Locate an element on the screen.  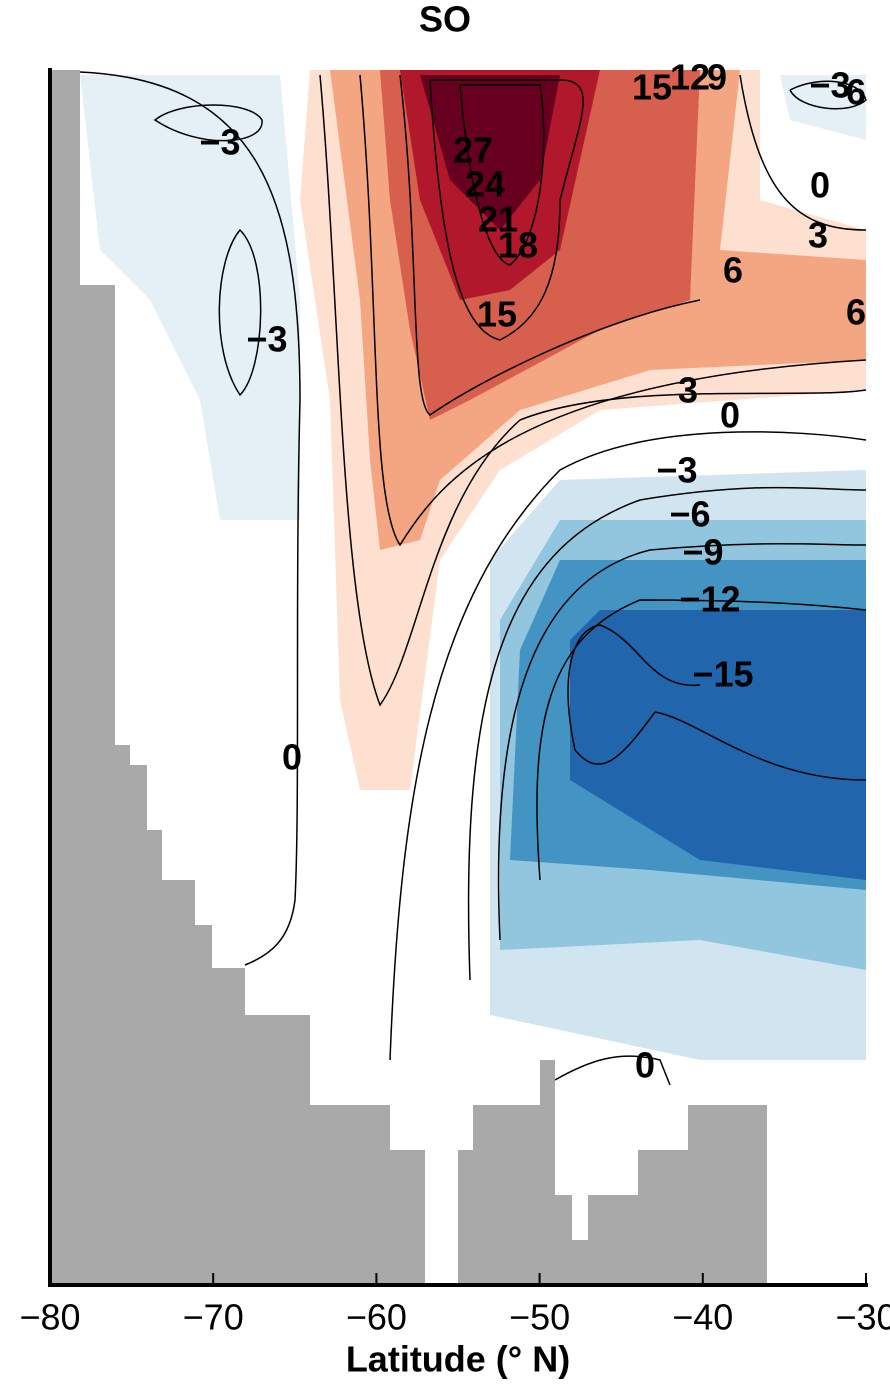
contour-label: −9 is located at coordinates (702, 552).